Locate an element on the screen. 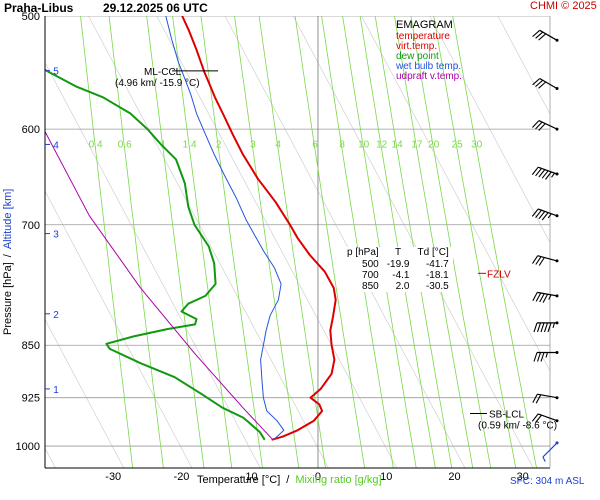  sb-lcl-value: (0.59 km/ -8.6 °C) is located at coordinates (517, 425).